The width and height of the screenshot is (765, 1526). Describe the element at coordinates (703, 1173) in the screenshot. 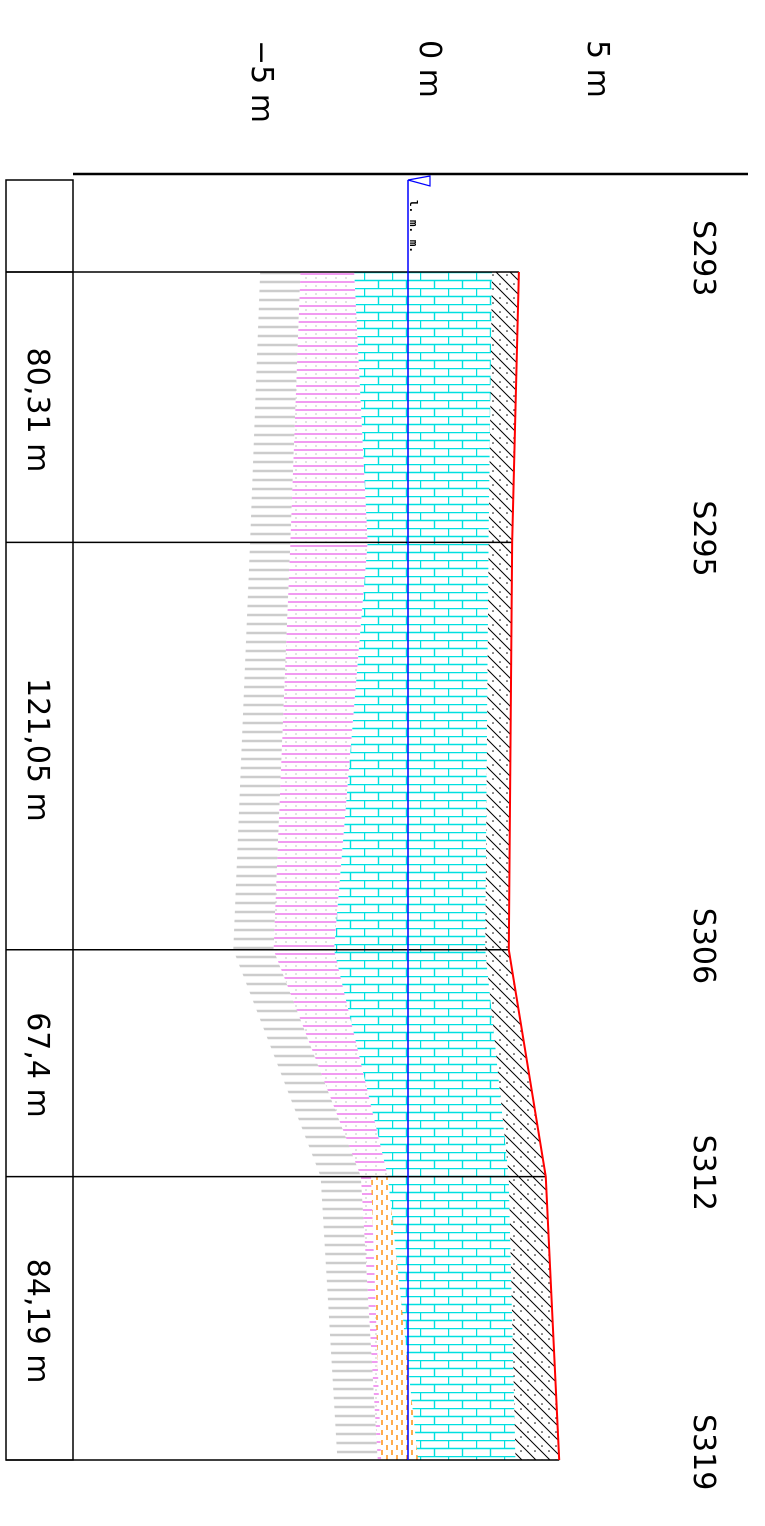

I see `station-label-S312: S312` at that location.